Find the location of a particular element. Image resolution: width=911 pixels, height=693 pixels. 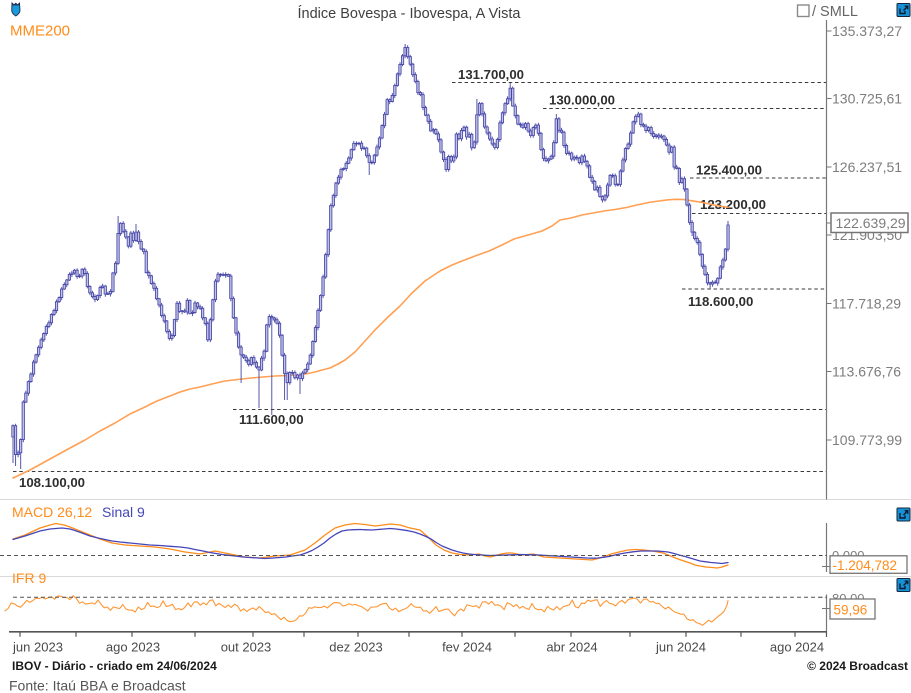

svg-text: jun 2023 is located at coordinates (37, 647).